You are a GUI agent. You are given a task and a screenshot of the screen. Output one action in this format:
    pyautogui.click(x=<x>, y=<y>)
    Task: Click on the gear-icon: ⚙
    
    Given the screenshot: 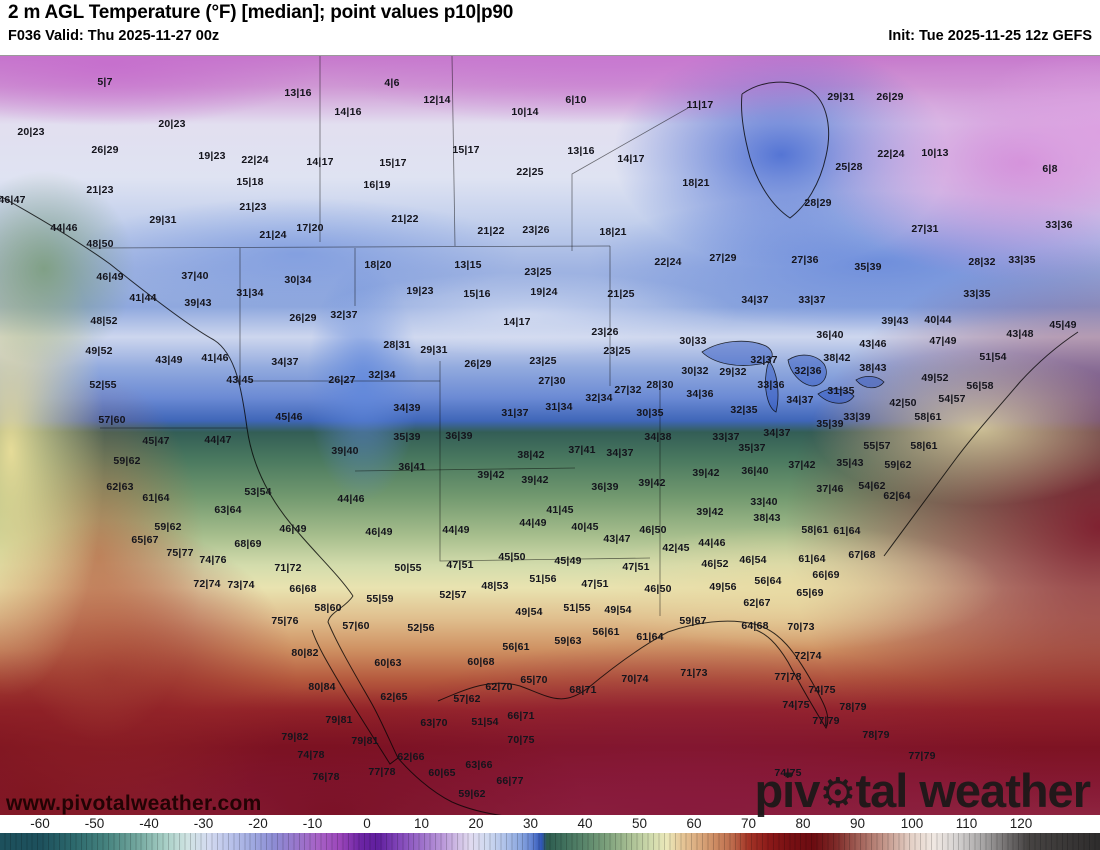 What is the action you would take?
    pyautogui.click(x=837, y=792)
    